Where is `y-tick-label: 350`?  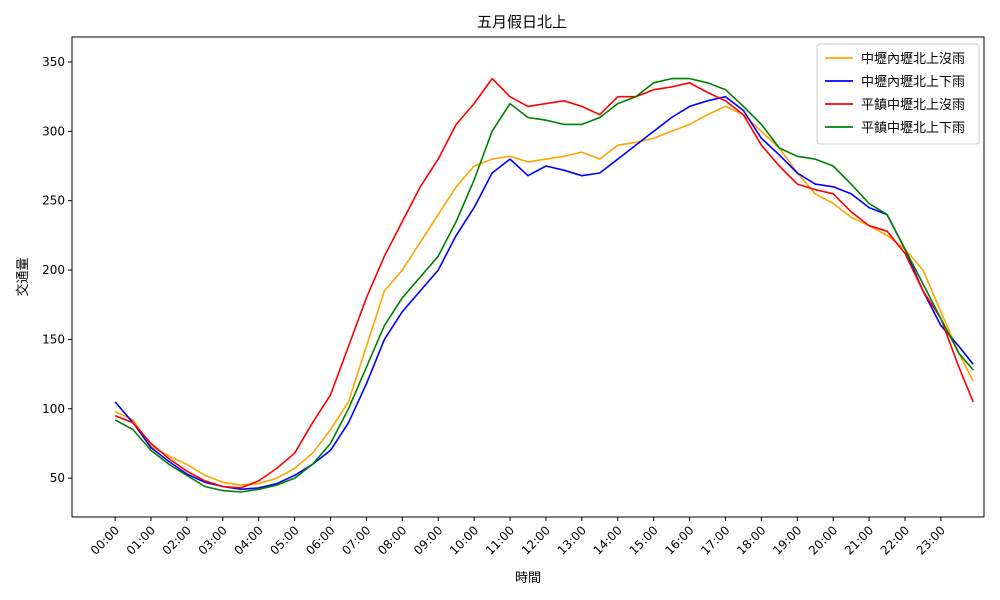 y-tick-label: 350 is located at coordinates (53, 62).